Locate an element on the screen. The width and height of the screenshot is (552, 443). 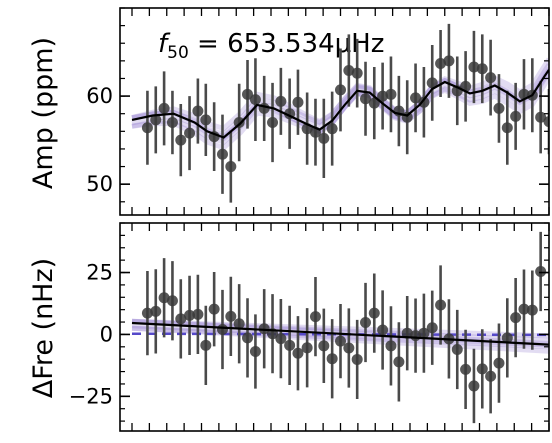
amp-y-tick-label: 60 is located at coordinates (99, 96).